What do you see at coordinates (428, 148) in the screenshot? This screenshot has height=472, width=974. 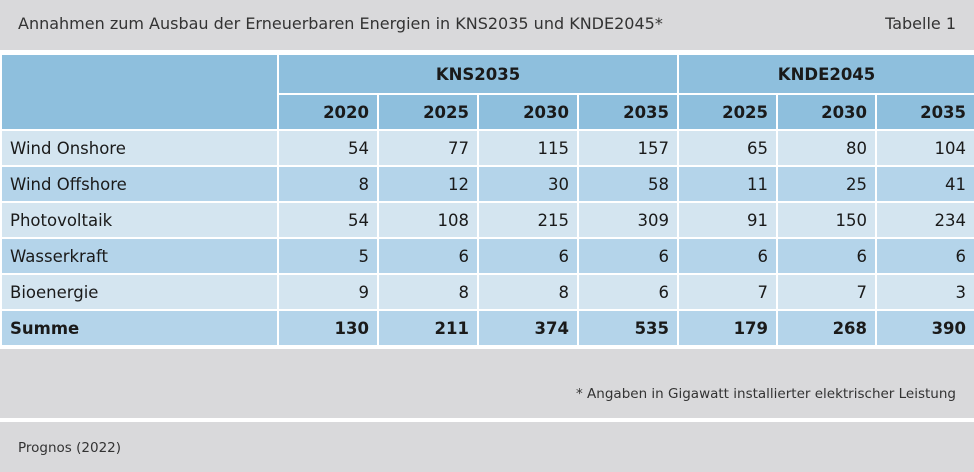 I see `table-cell: 77` at bounding box center [428, 148].